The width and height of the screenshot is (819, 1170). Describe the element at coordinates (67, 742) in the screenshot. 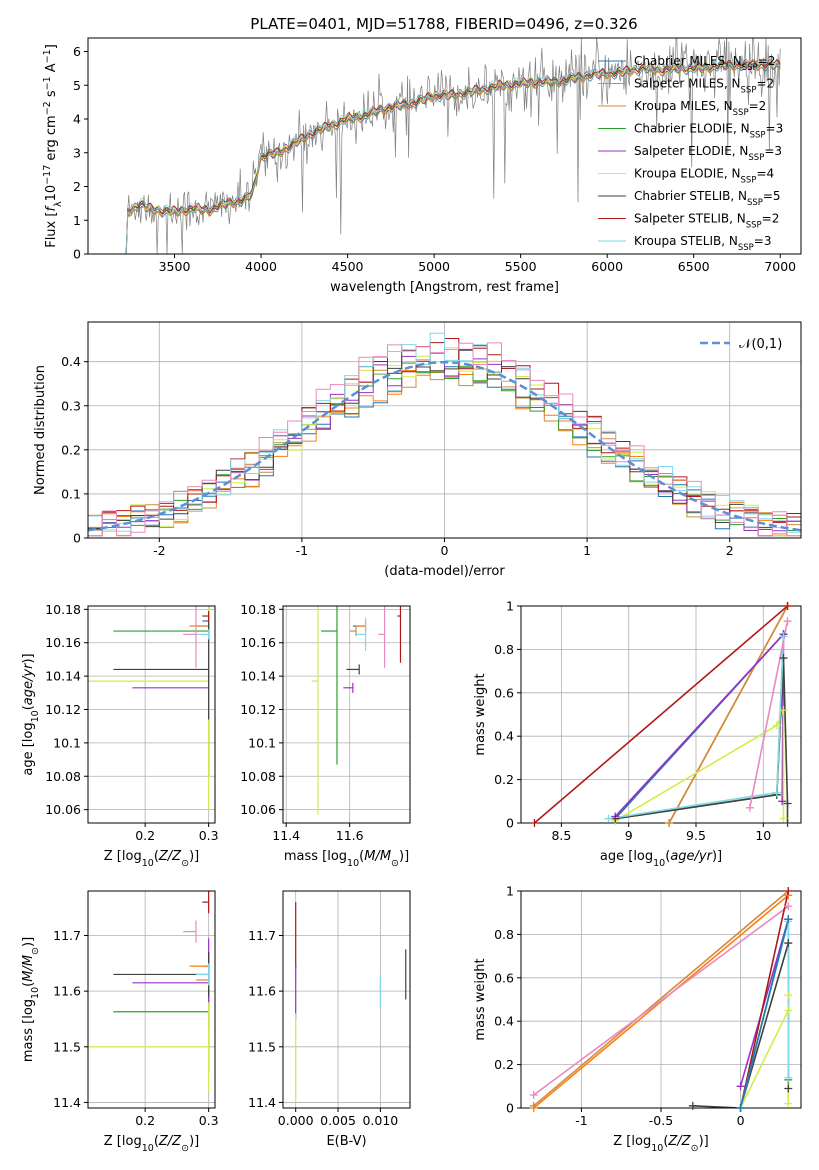

I see `y-tick-label: 10.1` at that location.